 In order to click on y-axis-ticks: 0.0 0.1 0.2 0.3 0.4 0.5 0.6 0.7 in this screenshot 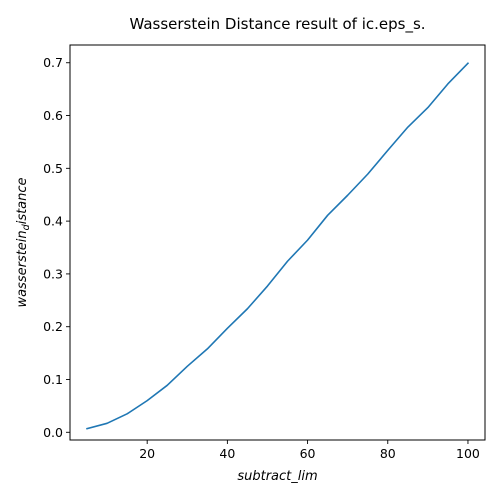, I will do `click(56, 247)`.